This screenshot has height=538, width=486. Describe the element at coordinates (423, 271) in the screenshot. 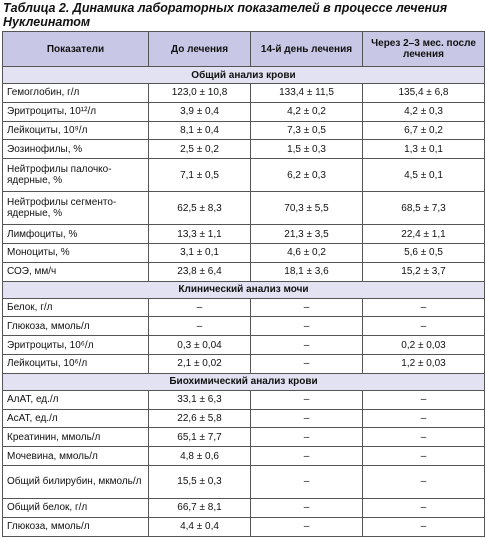

I see `value-cell: 15,2 ± 3,7` at that location.